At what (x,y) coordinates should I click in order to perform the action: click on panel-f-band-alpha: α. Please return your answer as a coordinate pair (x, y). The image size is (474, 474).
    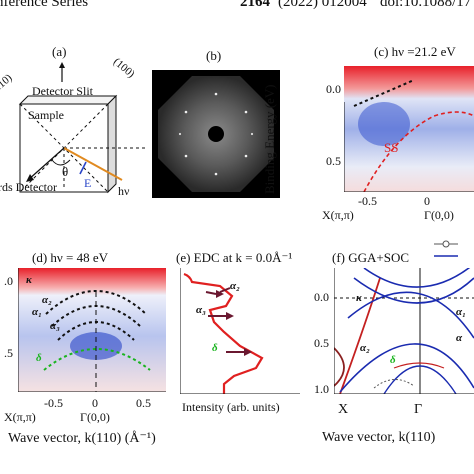
    Looking at the image, I should click on (459, 338).